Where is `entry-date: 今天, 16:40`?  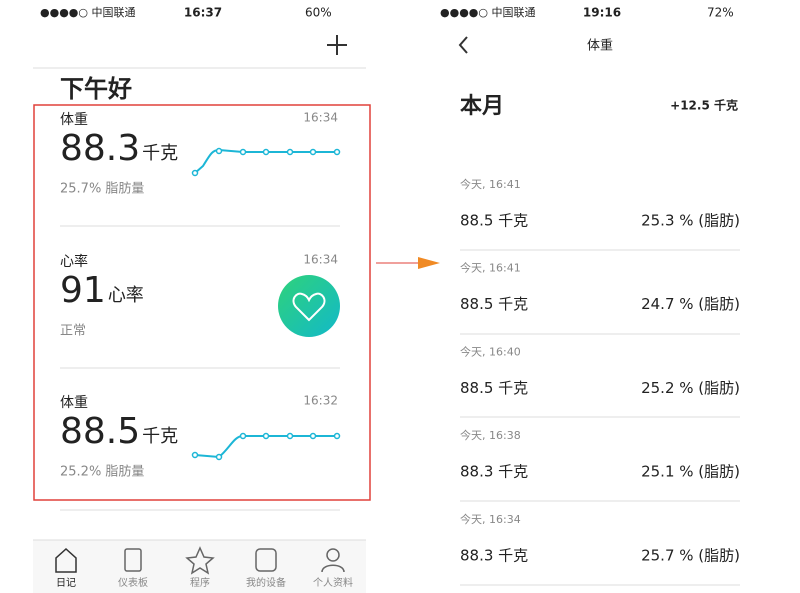
entry-date: 今天, 16:40 is located at coordinates (490, 351).